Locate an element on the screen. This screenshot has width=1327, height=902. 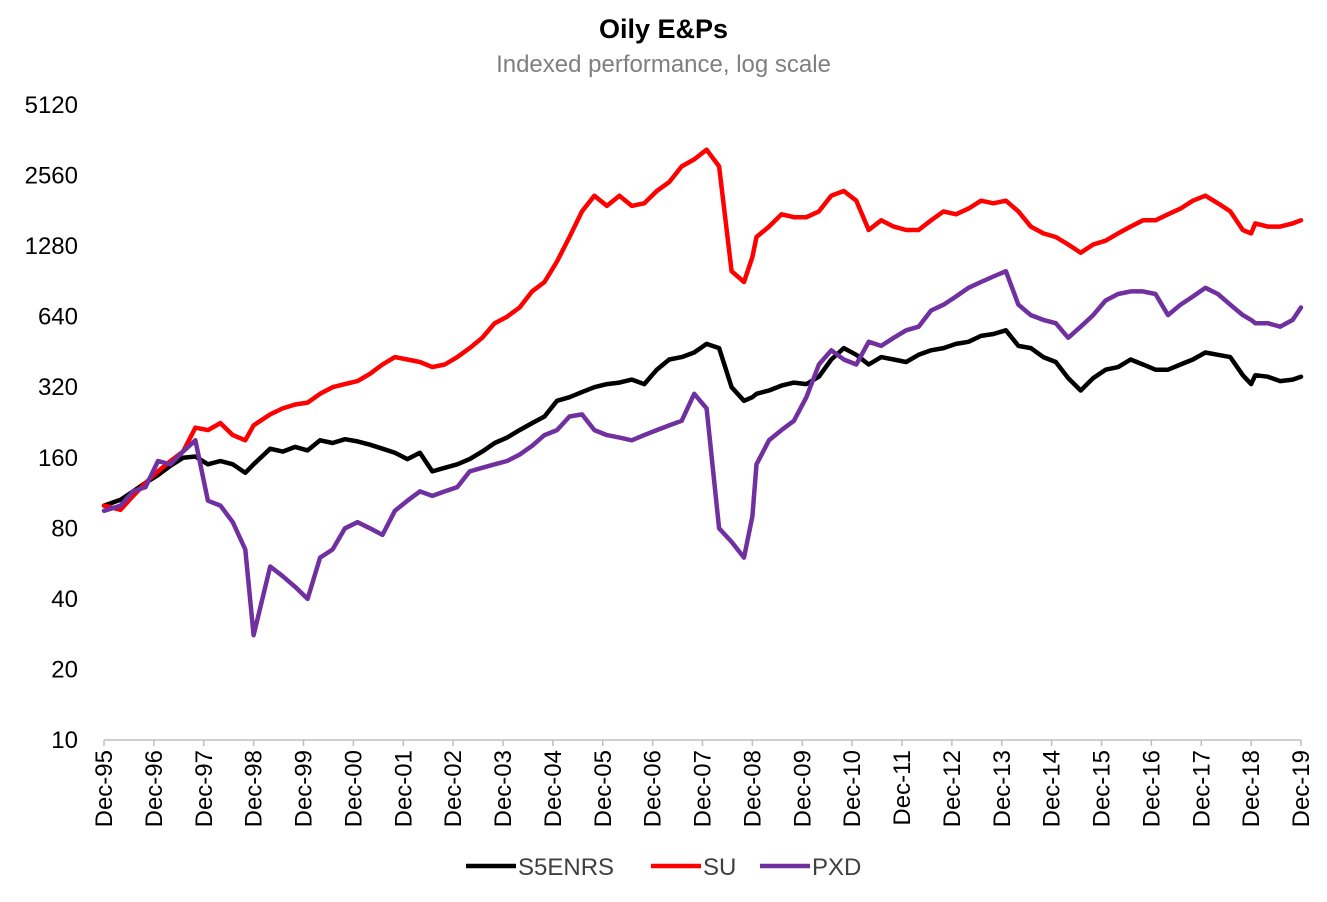
x-tick-label: Dec-00 is located at coordinates (353, 788).